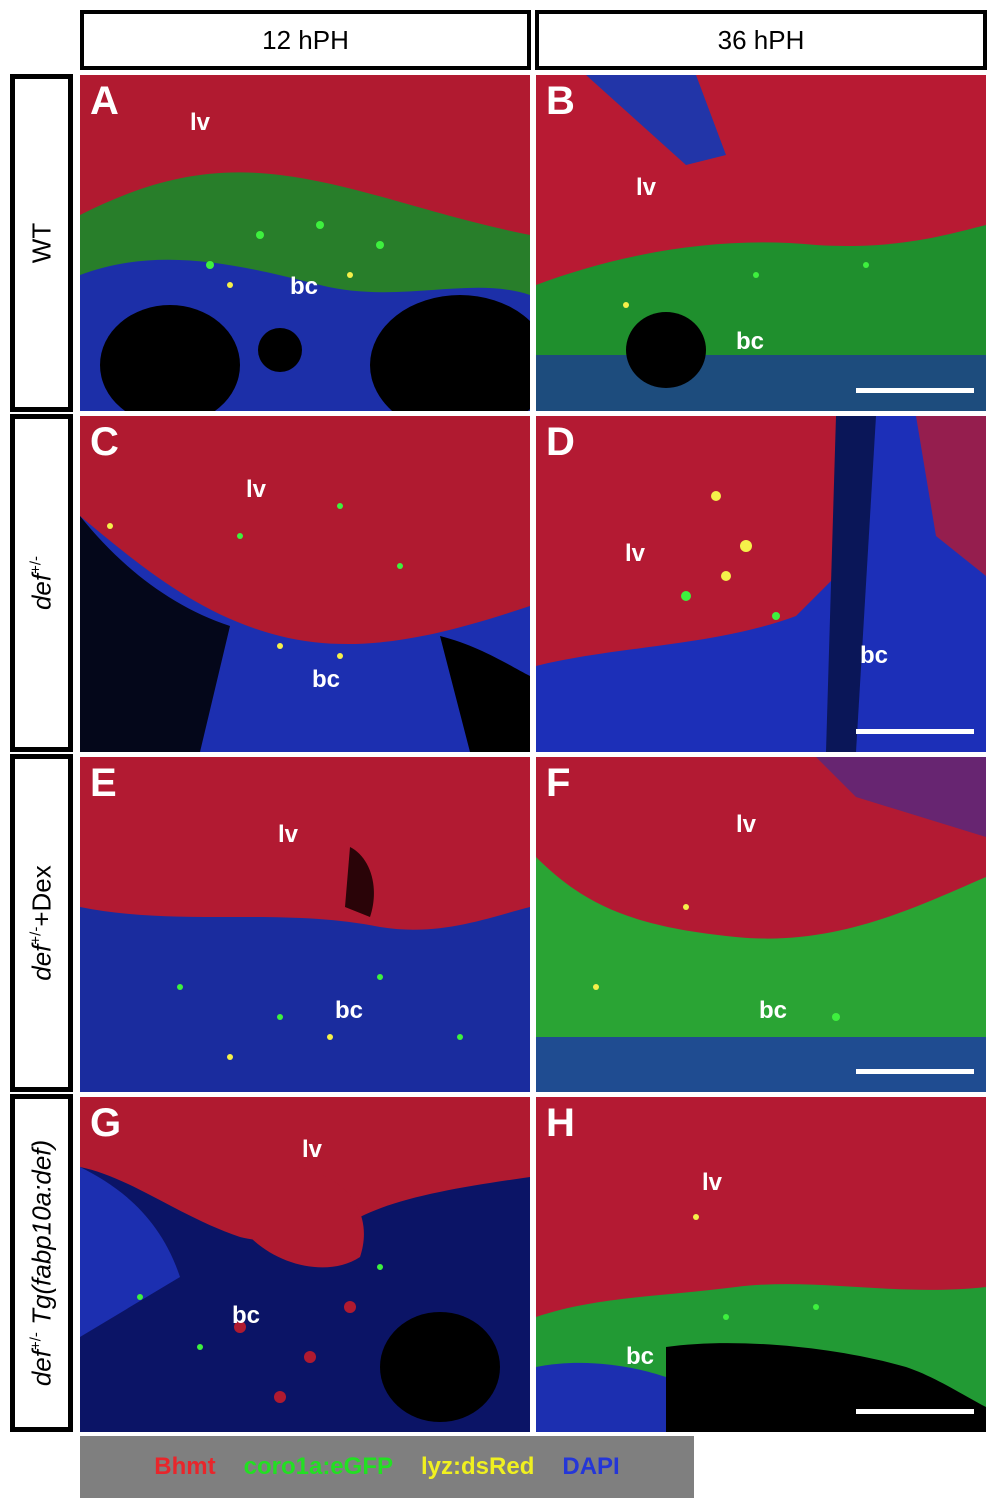 This screenshot has width=997, height=1506. Describe the element at coordinates (478, 1466) in the screenshot. I see `legend-lyz-dsred: lyz:dsRed` at that location.